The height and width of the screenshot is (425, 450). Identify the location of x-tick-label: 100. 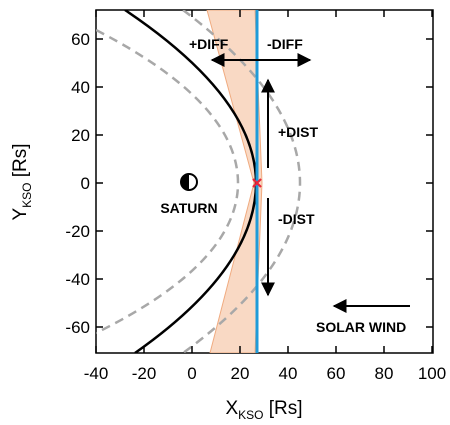
(432, 373).